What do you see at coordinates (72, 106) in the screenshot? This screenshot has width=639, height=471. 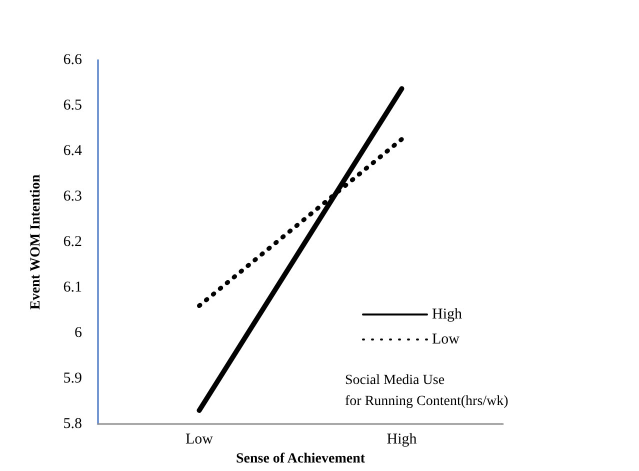 I see `y-tick-label: 6.5` at bounding box center [72, 106].